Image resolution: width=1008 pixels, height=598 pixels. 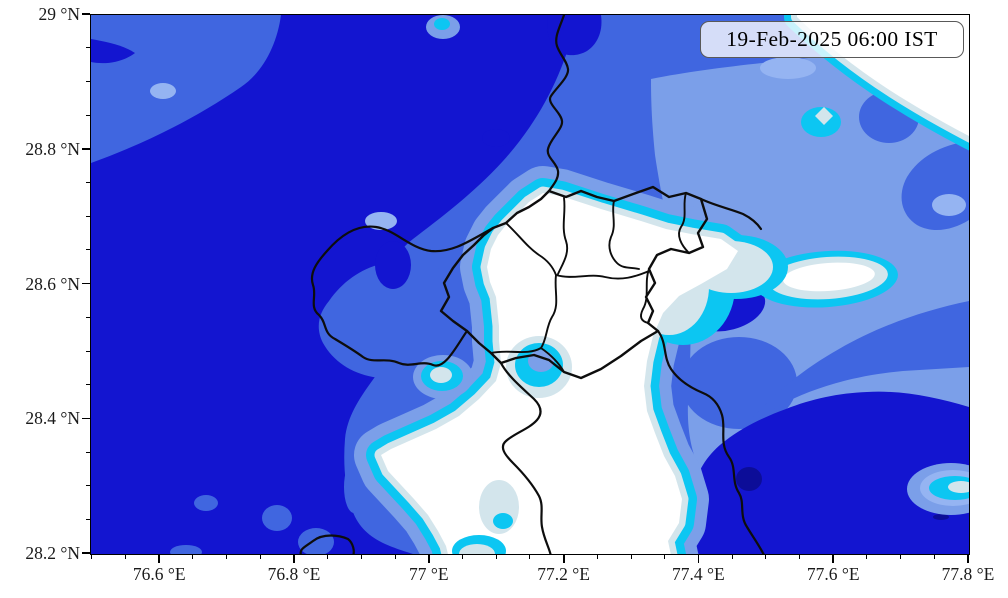 What do you see at coordinates (833, 574) in the screenshot?
I see `x-tick-label: 77.6 °E` at bounding box center [833, 574].